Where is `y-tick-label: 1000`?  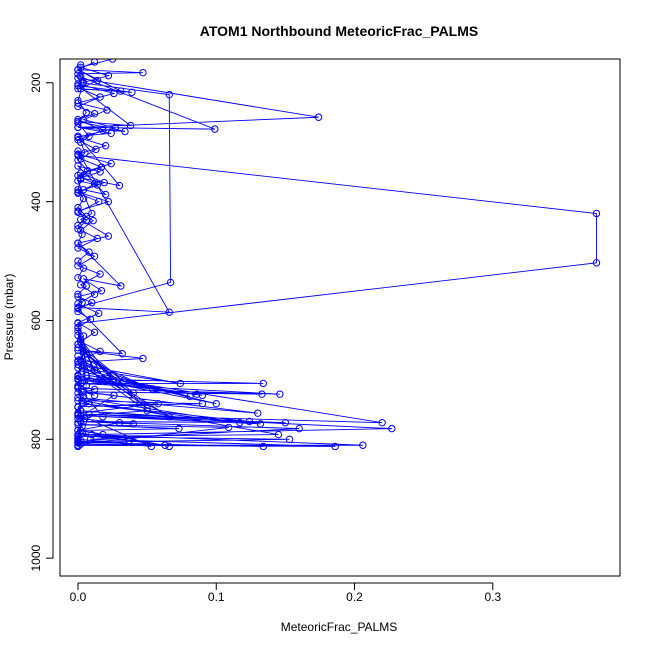 y-tick-label: 1000 is located at coordinates (36, 558).